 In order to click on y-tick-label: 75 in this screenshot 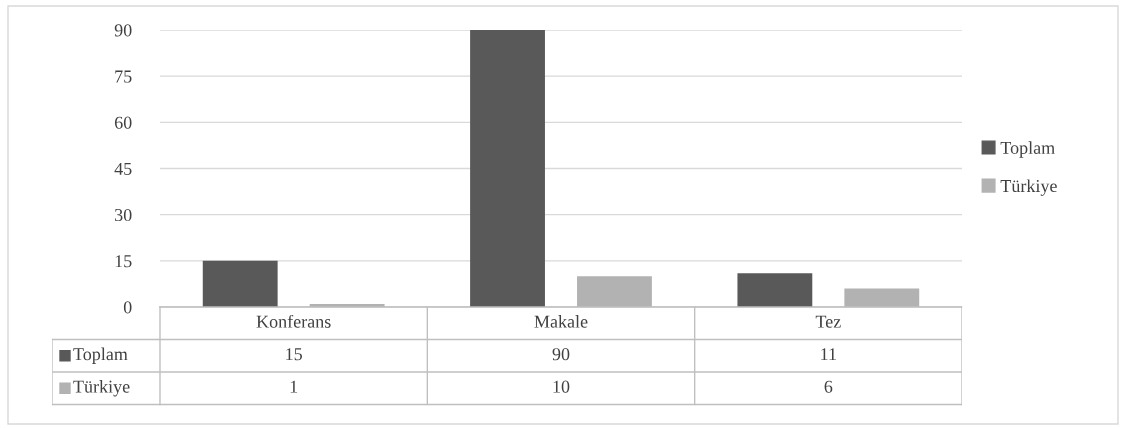, I will do `click(123, 76)`.